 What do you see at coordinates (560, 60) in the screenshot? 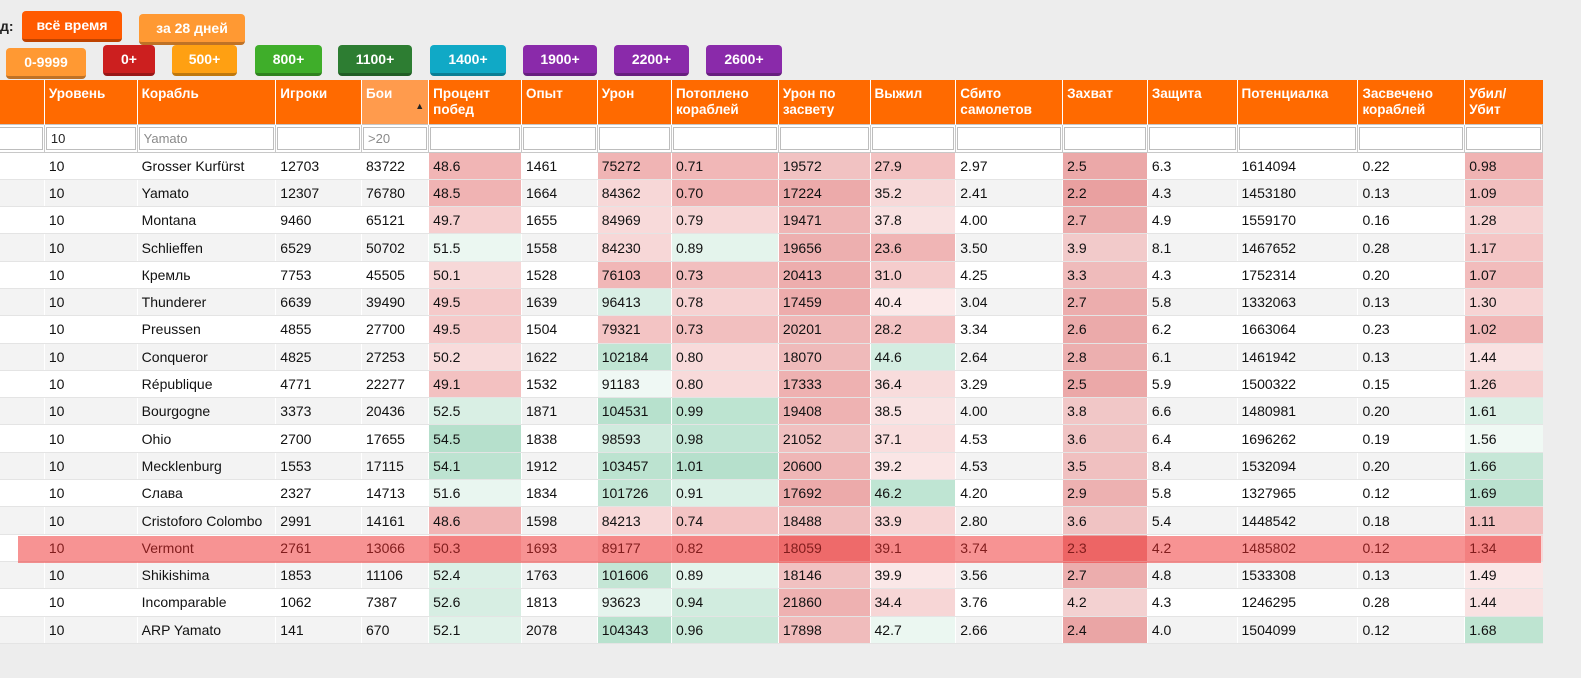
I see `rating-filter-button-1900: 1900+` at bounding box center [560, 60].